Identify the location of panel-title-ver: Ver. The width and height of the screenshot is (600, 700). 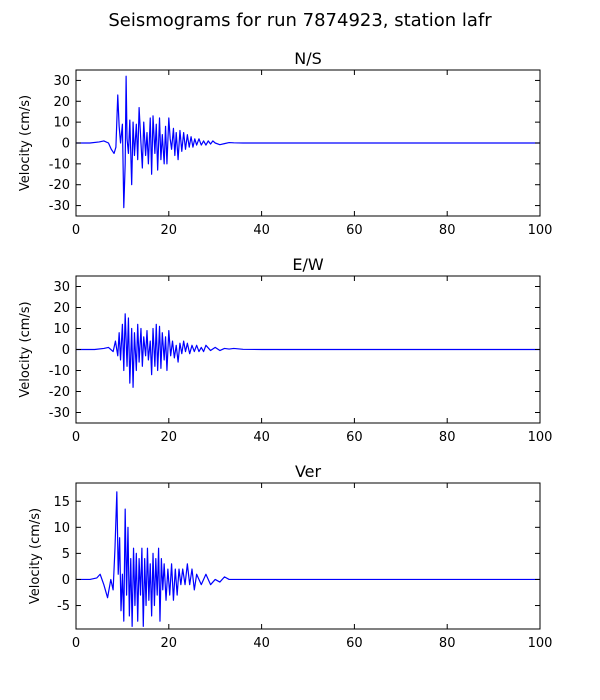
(308, 471).